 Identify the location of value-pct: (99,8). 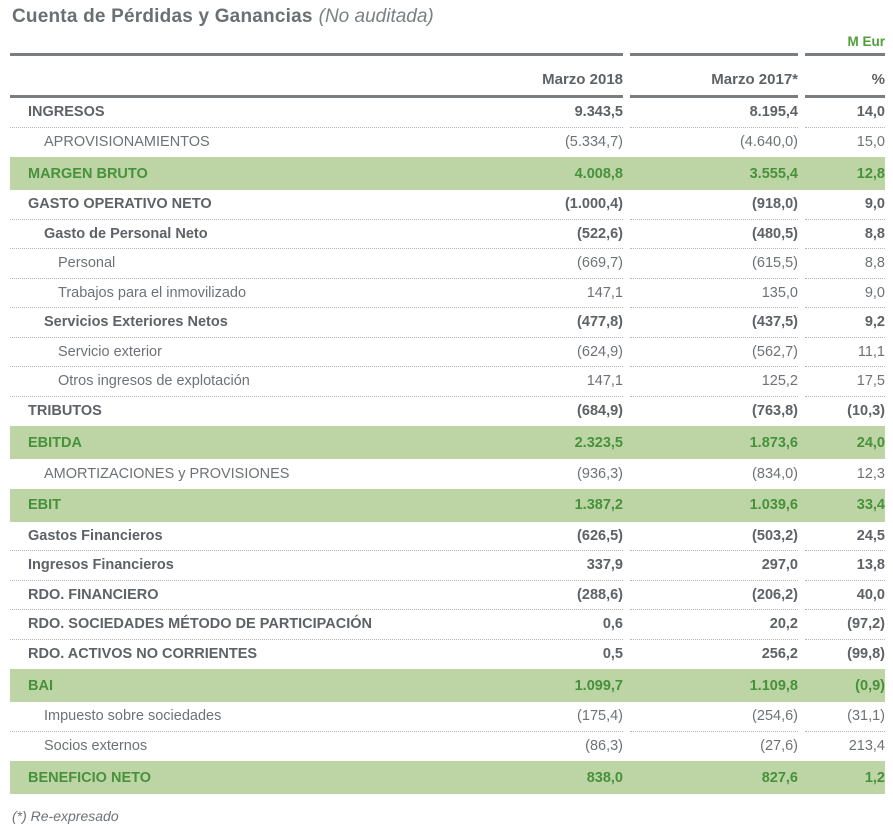
(866, 654).